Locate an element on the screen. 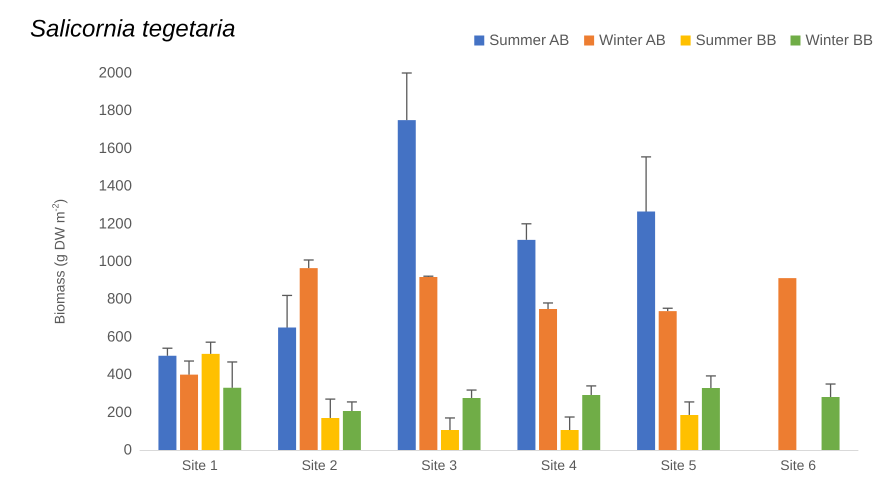 This screenshot has height=501, width=888. x-tick-label: Site 5 is located at coordinates (678, 465).